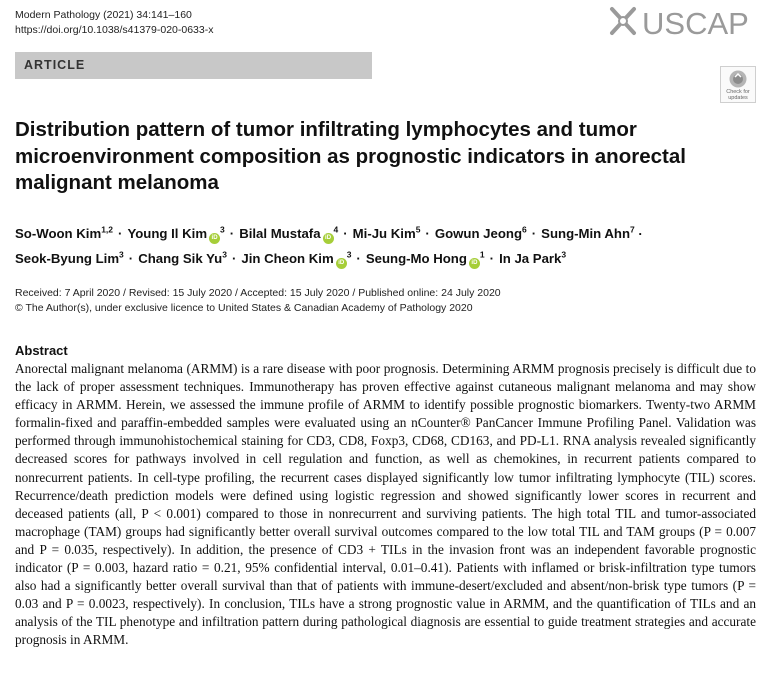  I want to click on author-item: Seung-Mo Hong iD1, so click(425, 259).